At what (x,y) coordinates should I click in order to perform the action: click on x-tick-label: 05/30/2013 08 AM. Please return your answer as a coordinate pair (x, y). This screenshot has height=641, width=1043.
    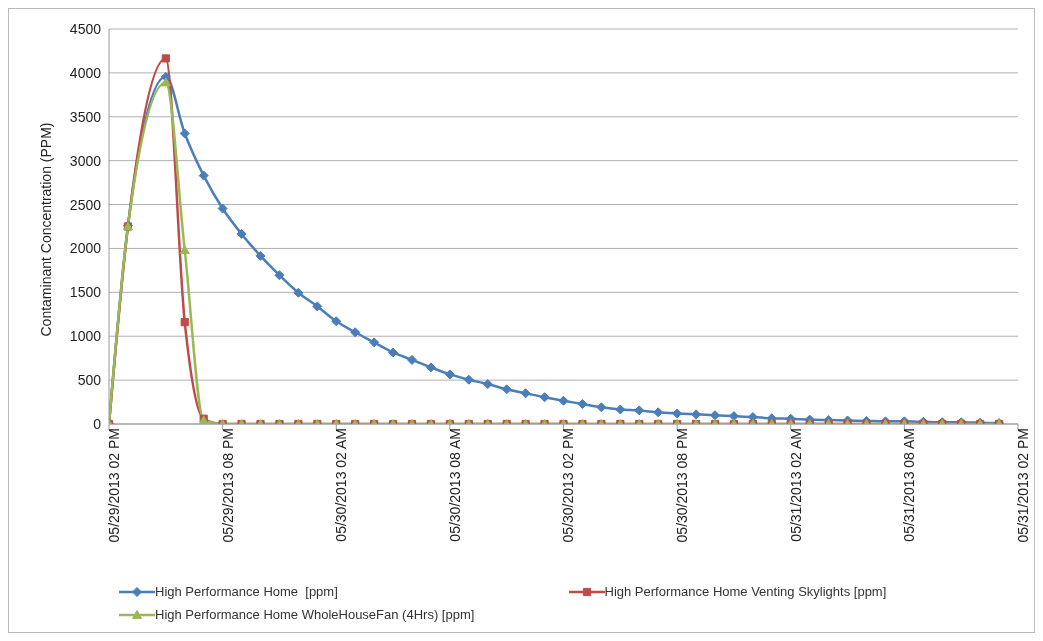
    Looking at the image, I should click on (454, 485).